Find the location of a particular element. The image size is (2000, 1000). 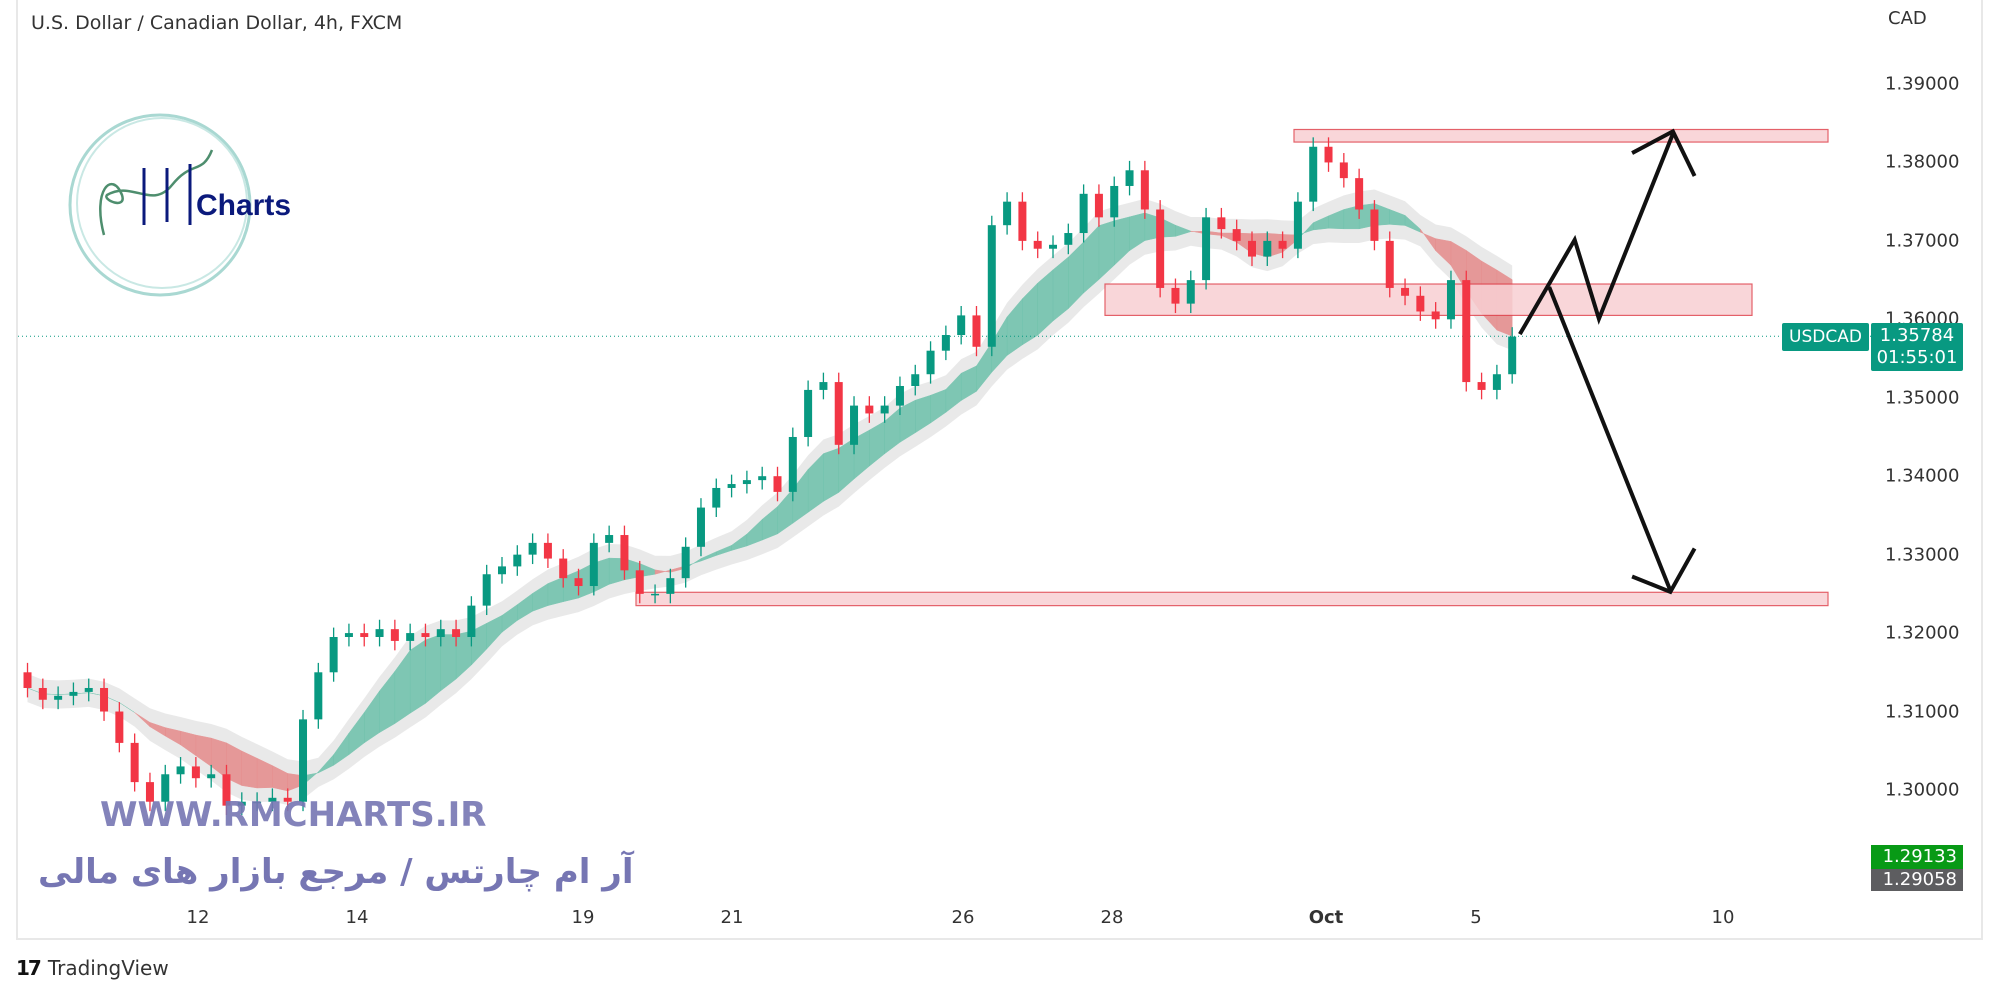

logo-text: Charts is located at coordinates (243, 205).